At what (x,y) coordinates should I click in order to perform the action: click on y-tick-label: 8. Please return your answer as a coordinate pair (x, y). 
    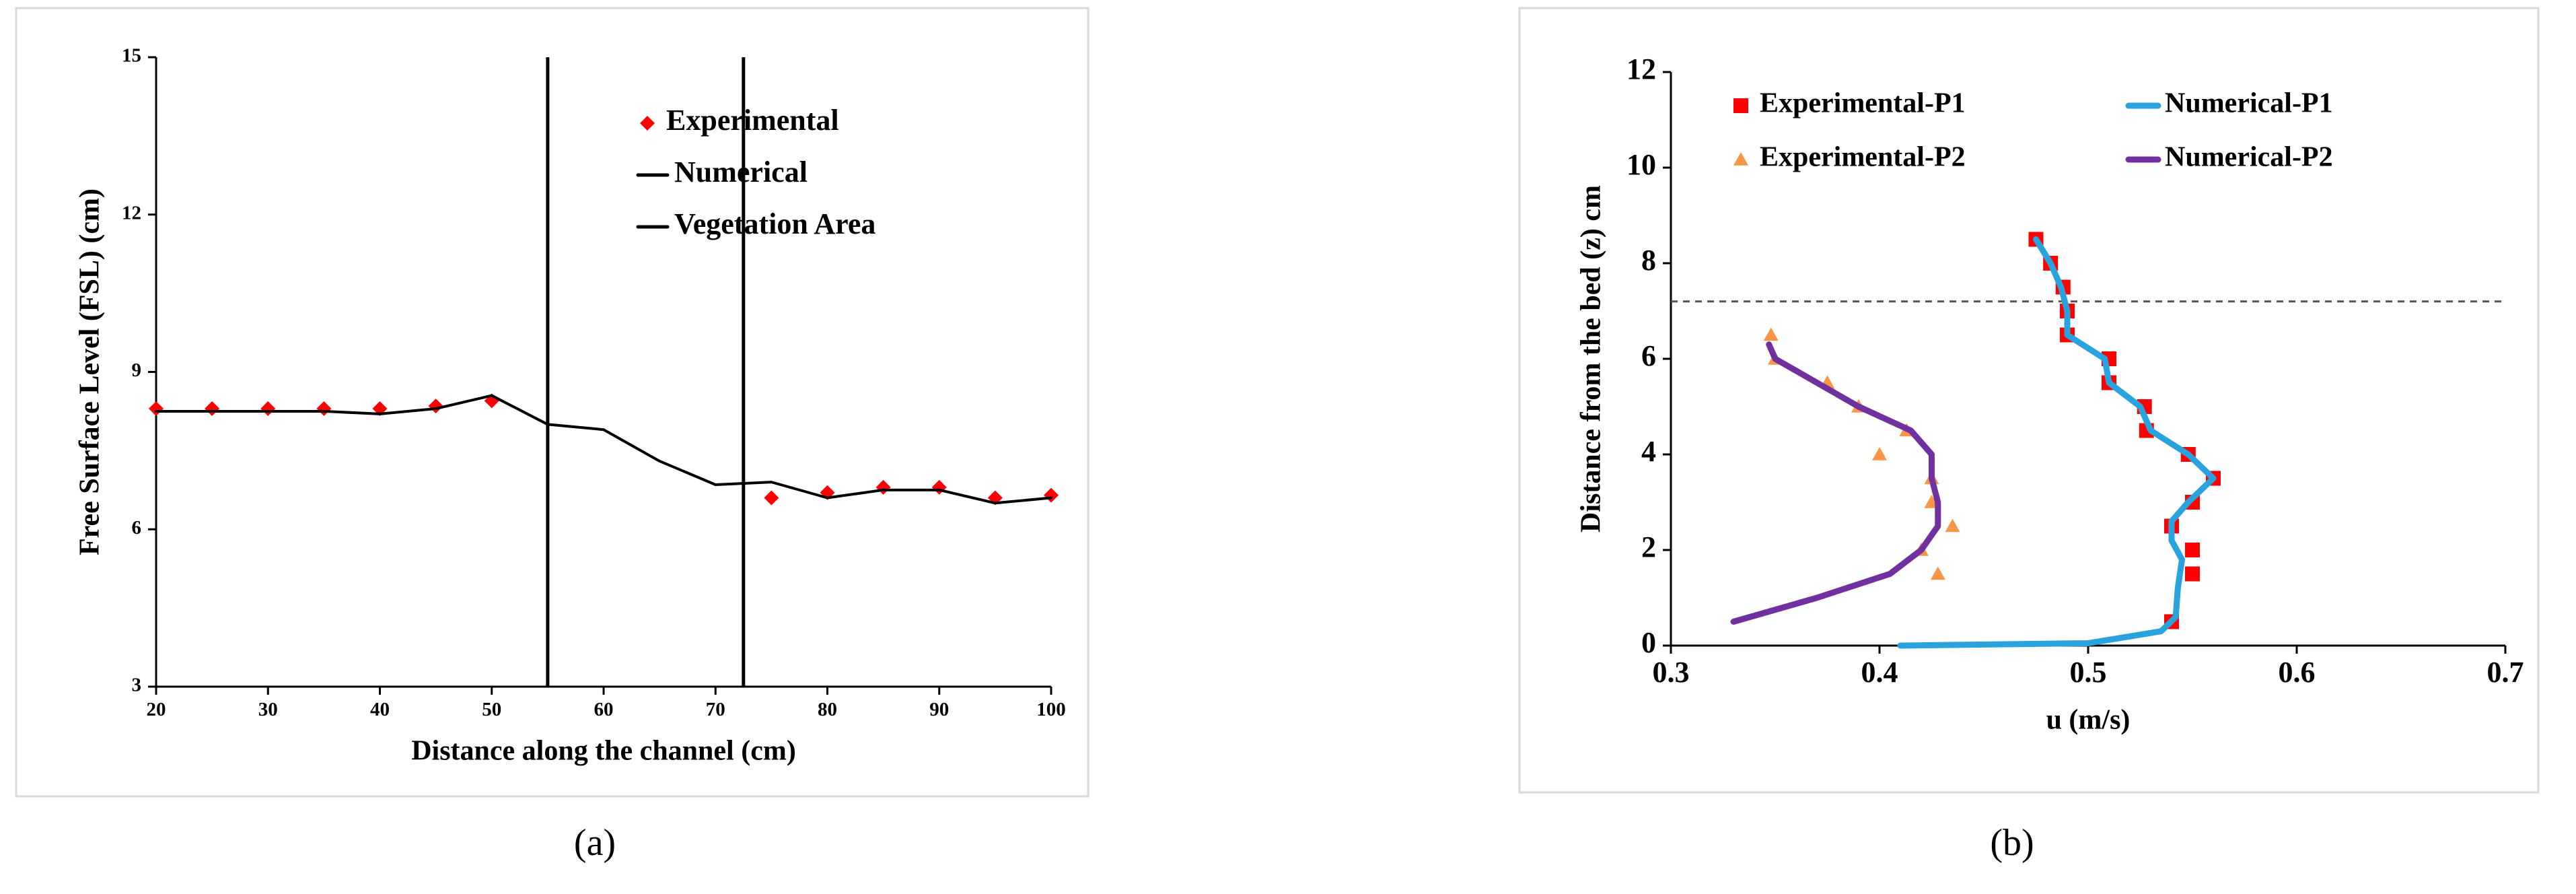
    Looking at the image, I should click on (1648, 261).